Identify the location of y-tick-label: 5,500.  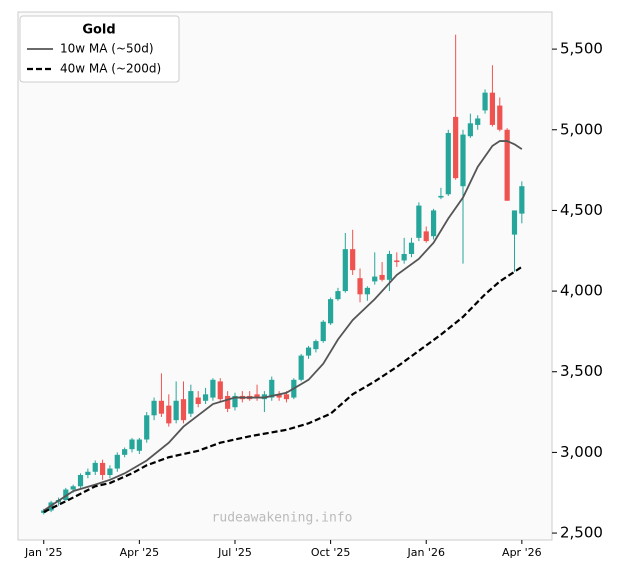
(581, 49).